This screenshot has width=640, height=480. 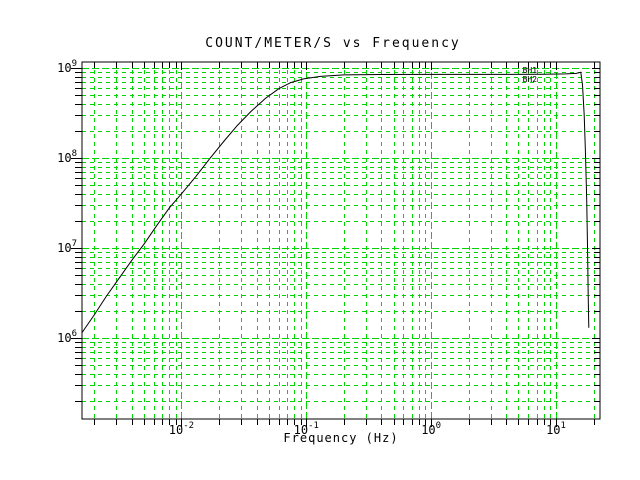 What do you see at coordinates (67, 157) in the screenshot?
I see `y-tick-label: 10⁸` at bounding box center [67, 157].